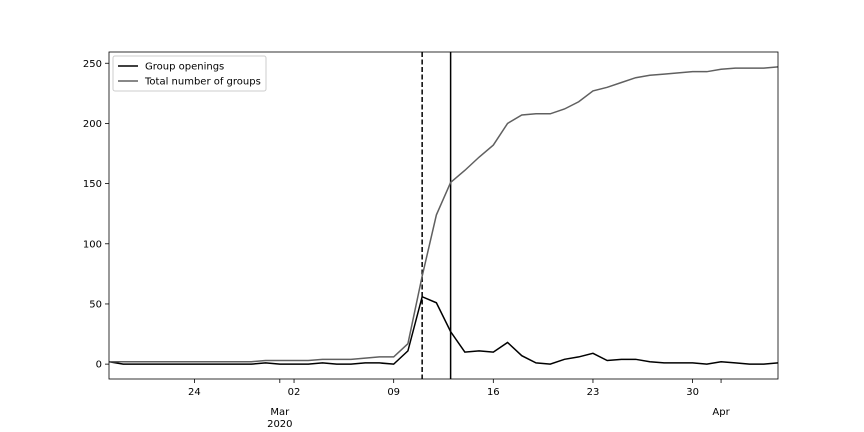 This screenshot has height=432, width=864. I want to click on y-tick-label: 150, so click(92, 184).